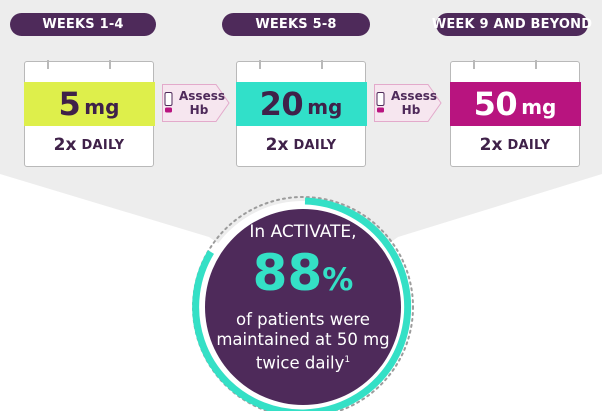  What do you see at coordinates (512, 24) in the screenshot?
I see `phase-pill-week-9-beyond: WEEK 9 AND BEYOND` at bounding box center [512, 24].